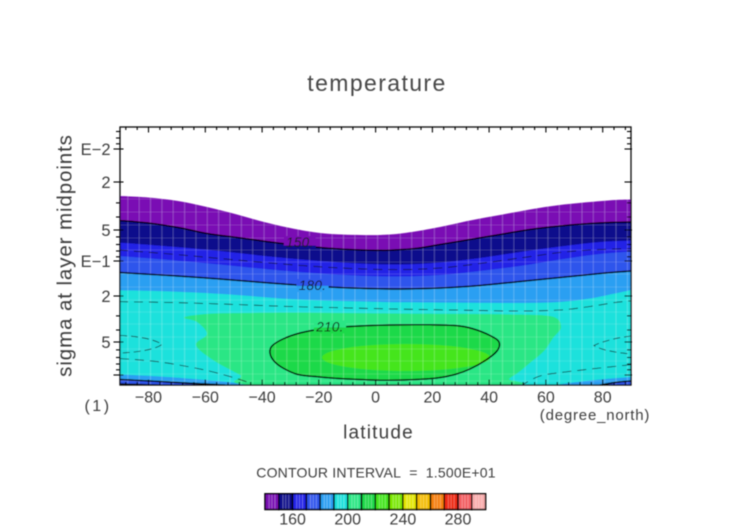 This screenshot has width=752, height=532. What do you see at coordinates (97, 406) in the screenshot?
I see `svg-text: (1)` at bounding box center [97, 406].